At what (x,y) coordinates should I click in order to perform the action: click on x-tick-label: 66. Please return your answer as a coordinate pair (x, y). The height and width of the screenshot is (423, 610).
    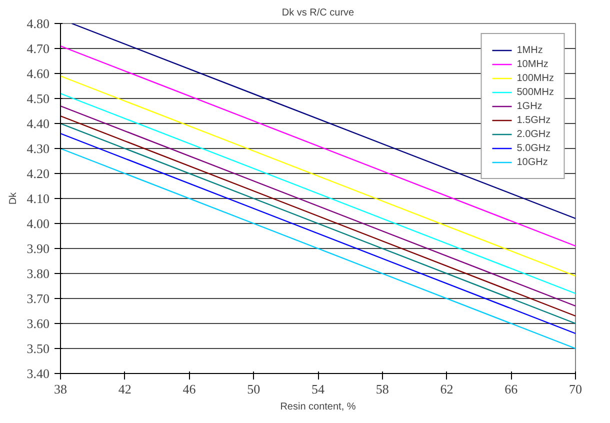
    Looking at the image, I should click on (511, 389).